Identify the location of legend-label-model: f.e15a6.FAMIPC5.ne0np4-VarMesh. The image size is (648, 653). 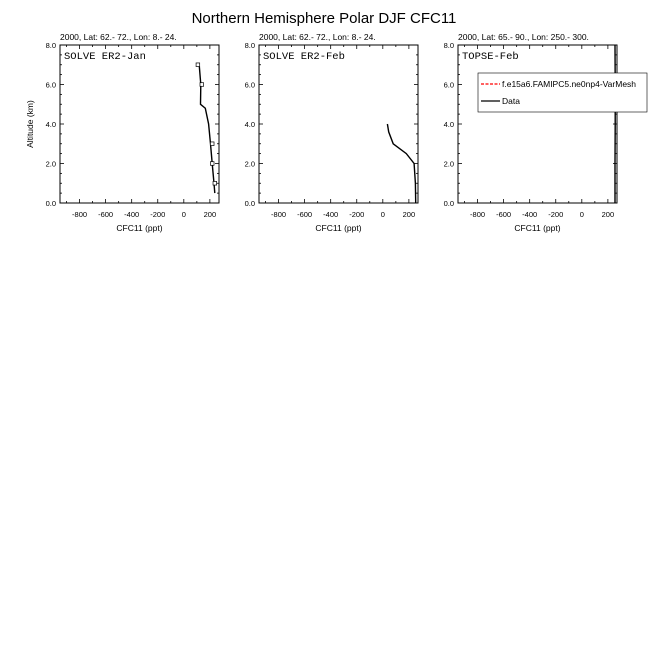
(569, 84).